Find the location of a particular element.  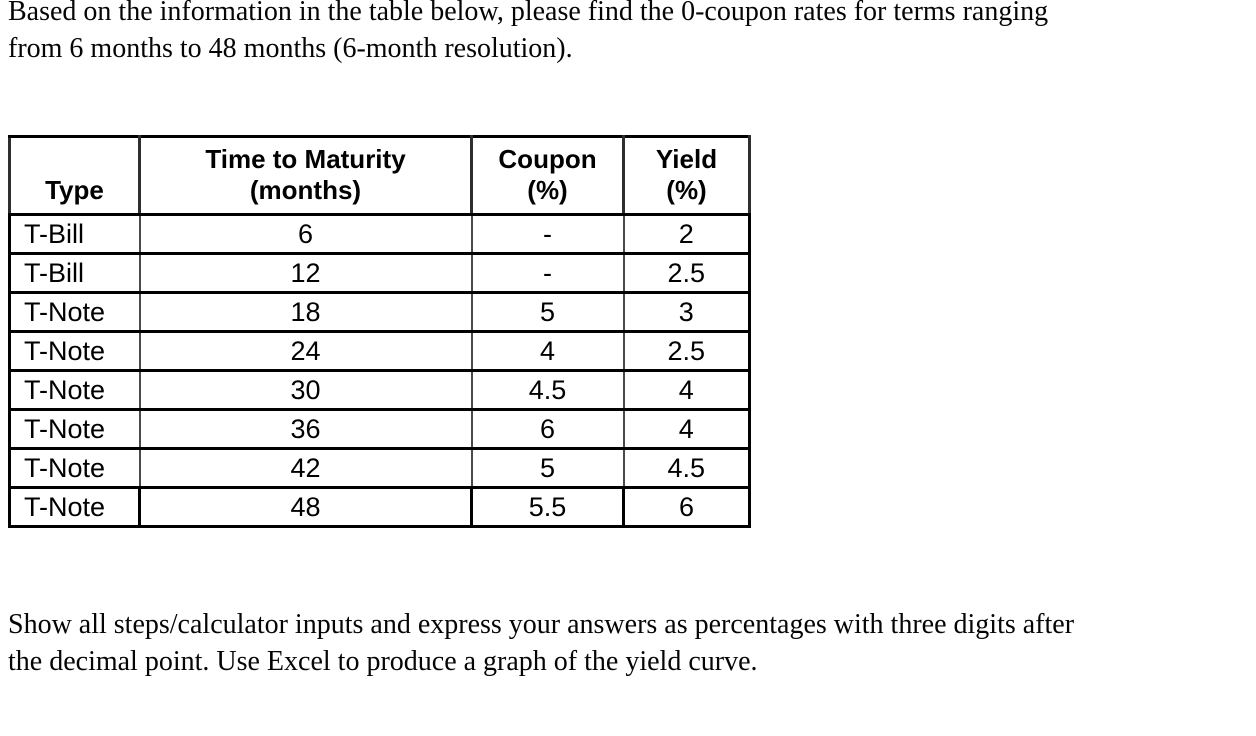

table-row: T-Note 24 4 2.5 is located at coordinates (379, 351).